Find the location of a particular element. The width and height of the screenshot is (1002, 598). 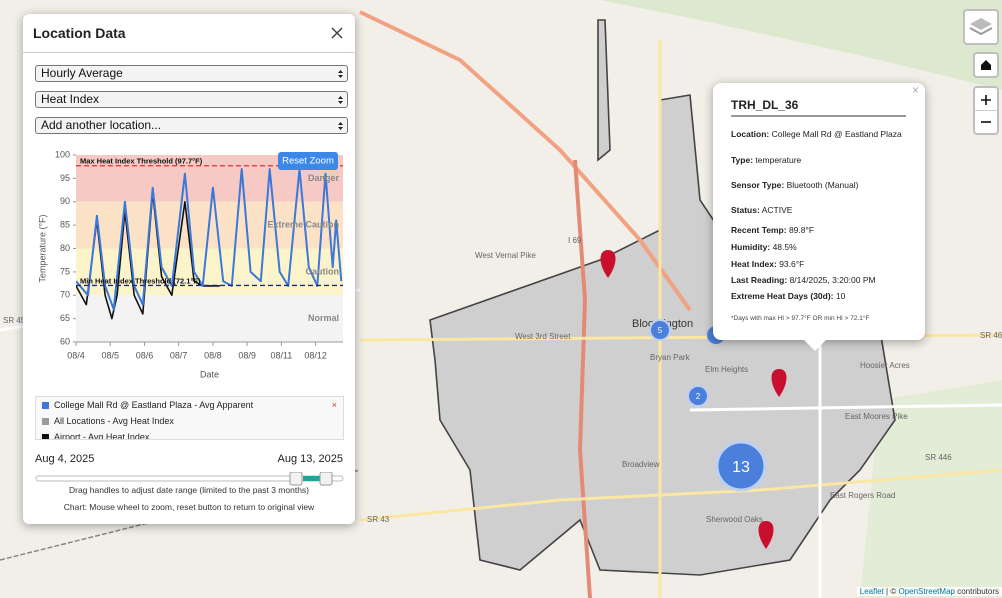

attribution-text: | © is located at coordinates (891, 591).